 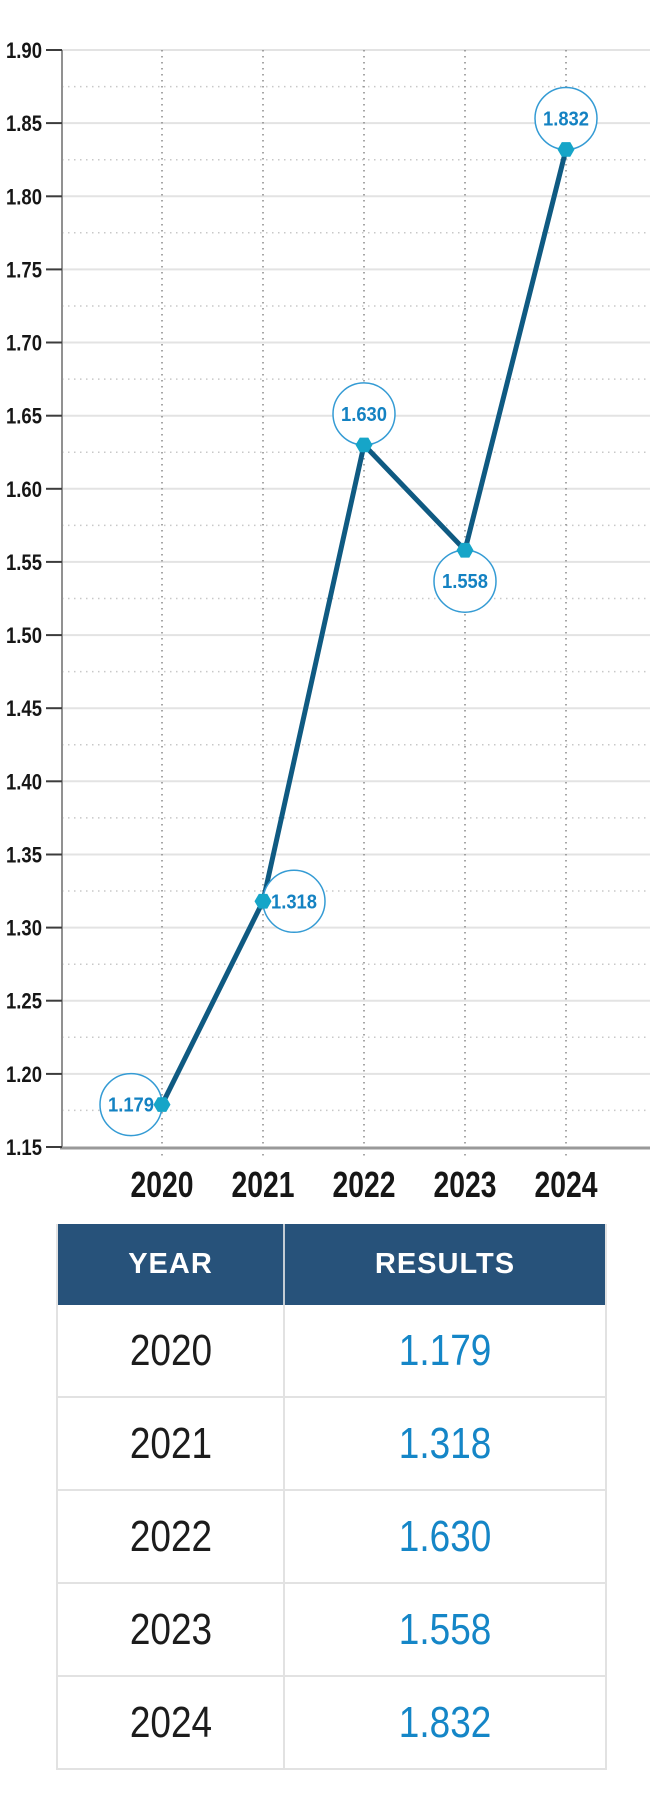 What do you see at coordinates (465, 582) in the screenshot?
I see `point-label: 1.558` at bounding box center [465, 582].